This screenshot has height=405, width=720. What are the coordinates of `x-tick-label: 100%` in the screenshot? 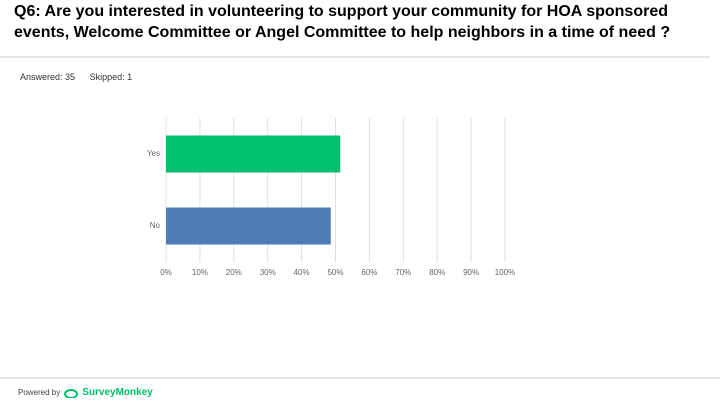 It's located at (505, 272).